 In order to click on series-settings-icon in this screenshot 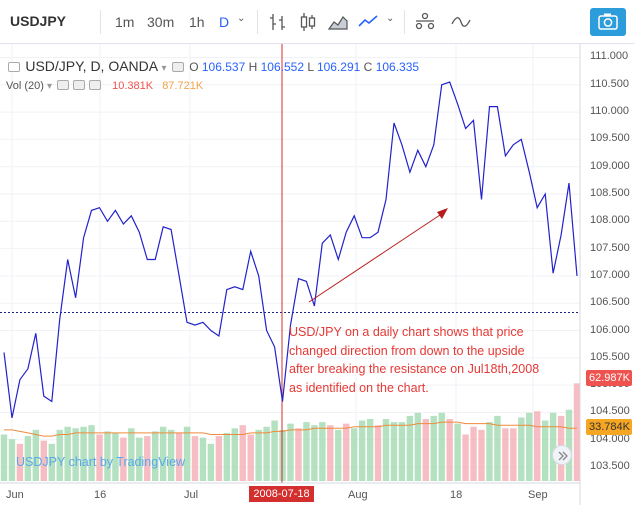, I will do `click(177, 67)`.